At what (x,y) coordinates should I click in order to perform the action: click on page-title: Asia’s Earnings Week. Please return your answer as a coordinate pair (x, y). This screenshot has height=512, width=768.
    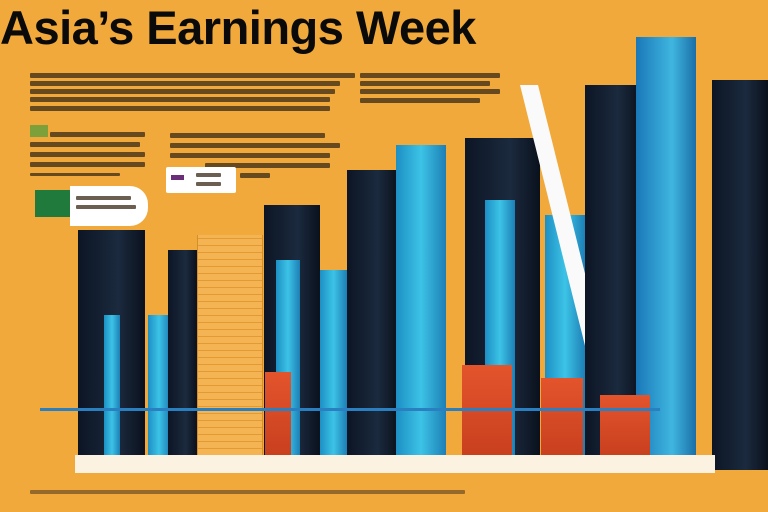
    Looking at the image, I should click on (238, 27).